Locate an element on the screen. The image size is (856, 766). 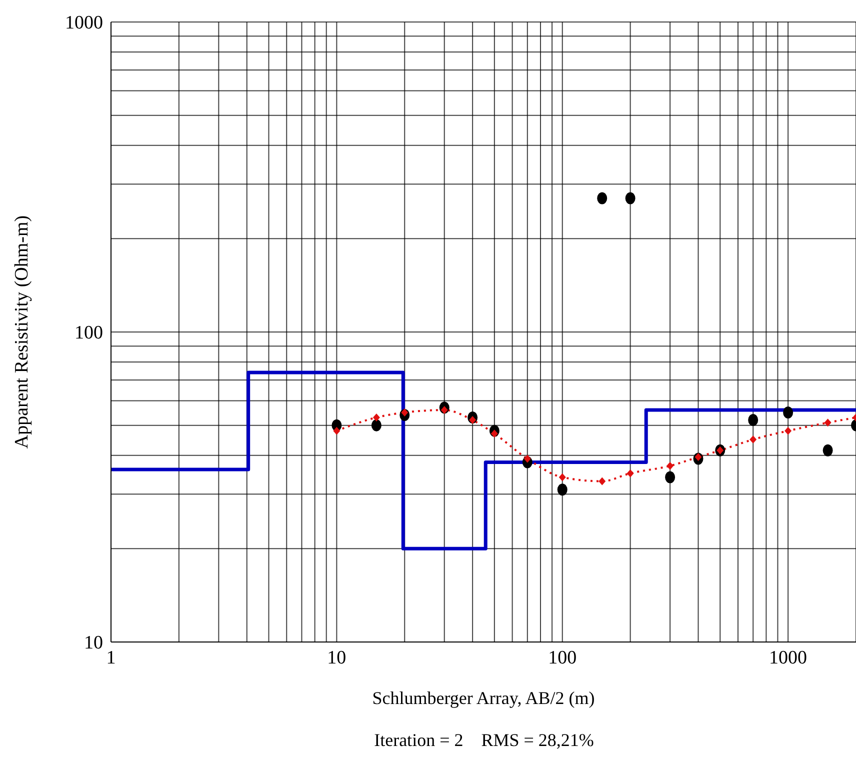
y-tick-label: 1000 is located at coordinates (84, 23).